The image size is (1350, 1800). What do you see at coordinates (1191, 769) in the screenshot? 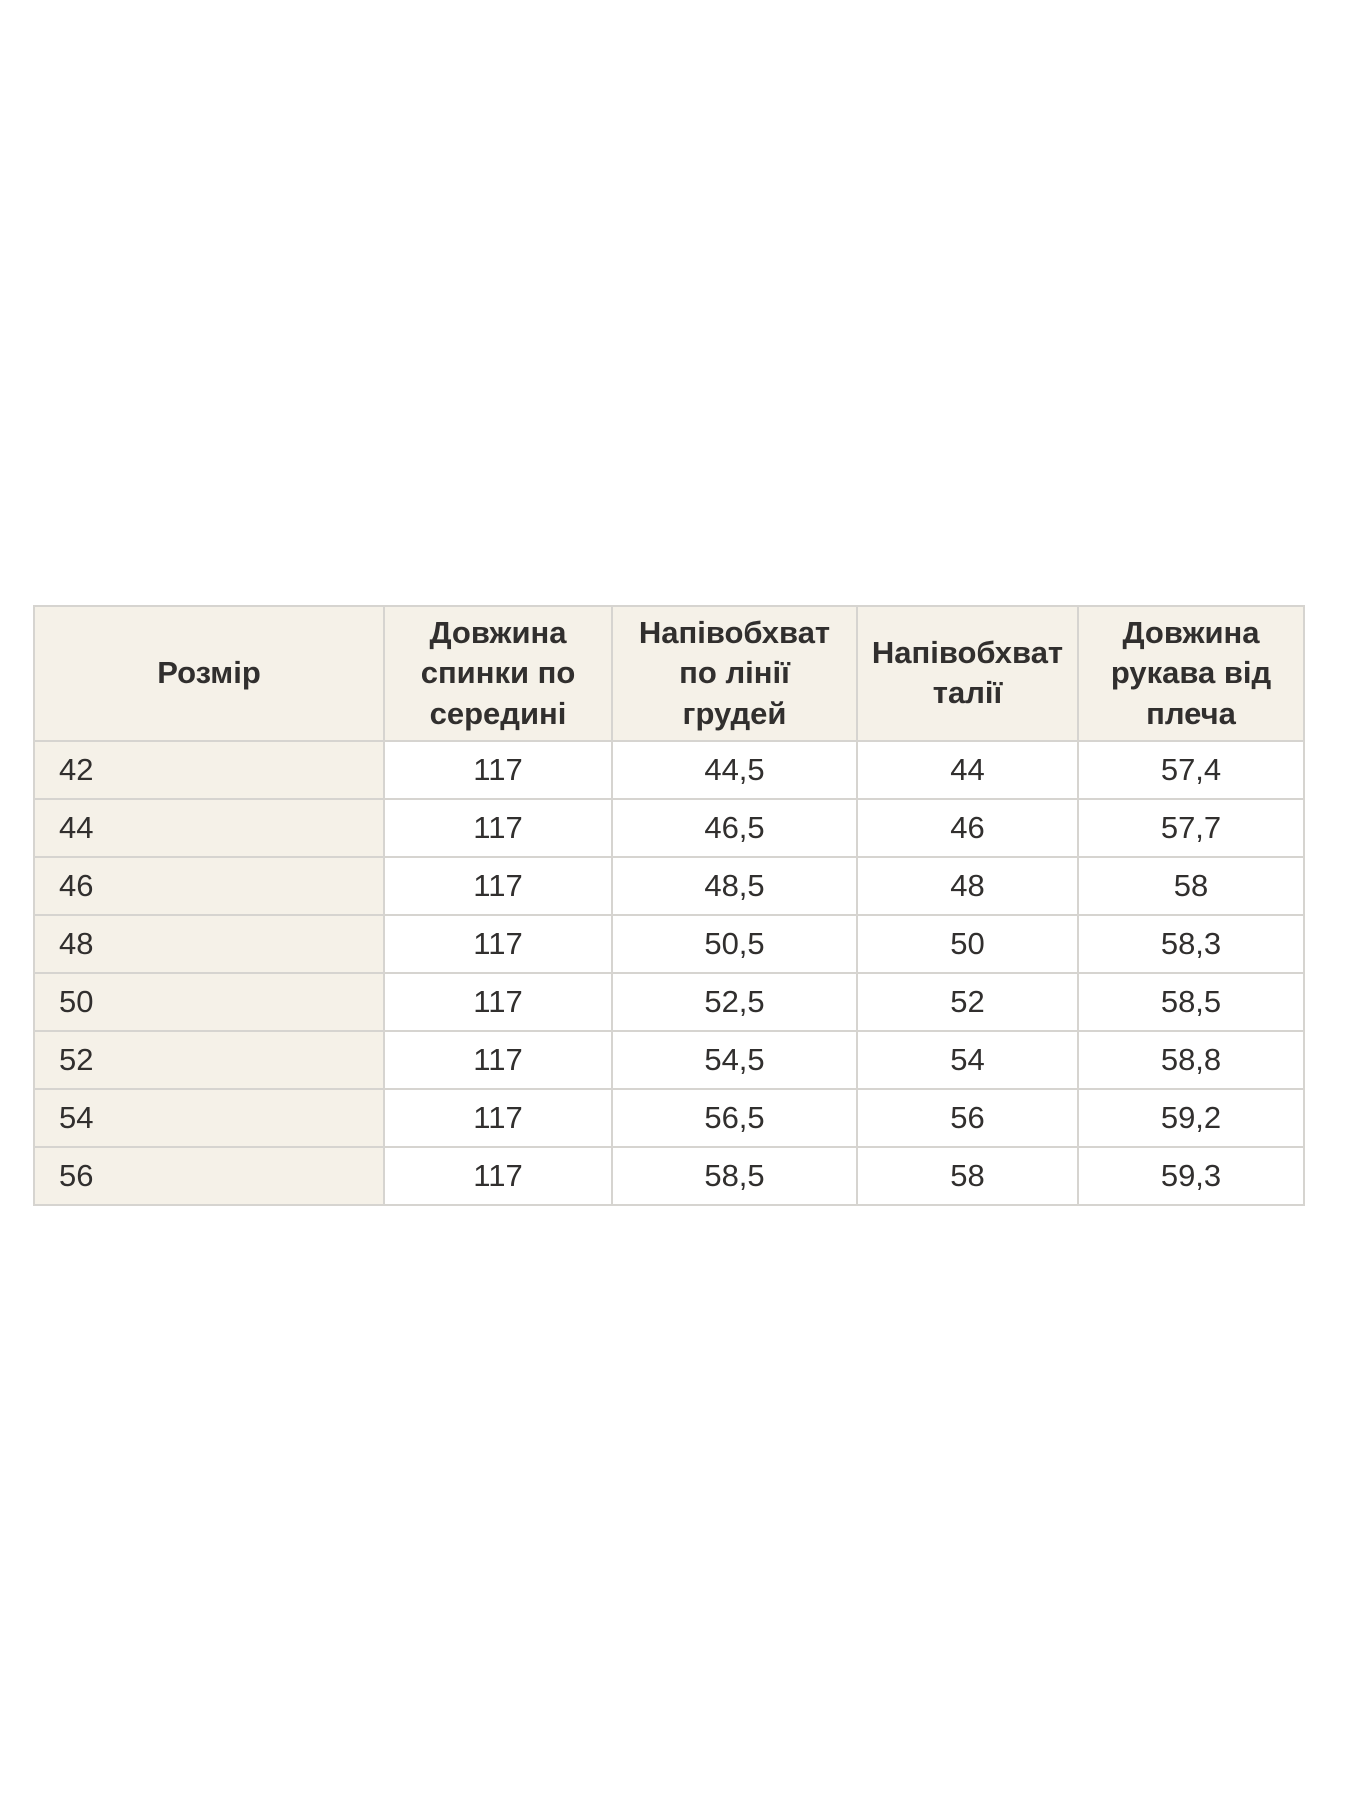
I see `cell-sleeve: 57,4` at bounding box center [1191, 769].